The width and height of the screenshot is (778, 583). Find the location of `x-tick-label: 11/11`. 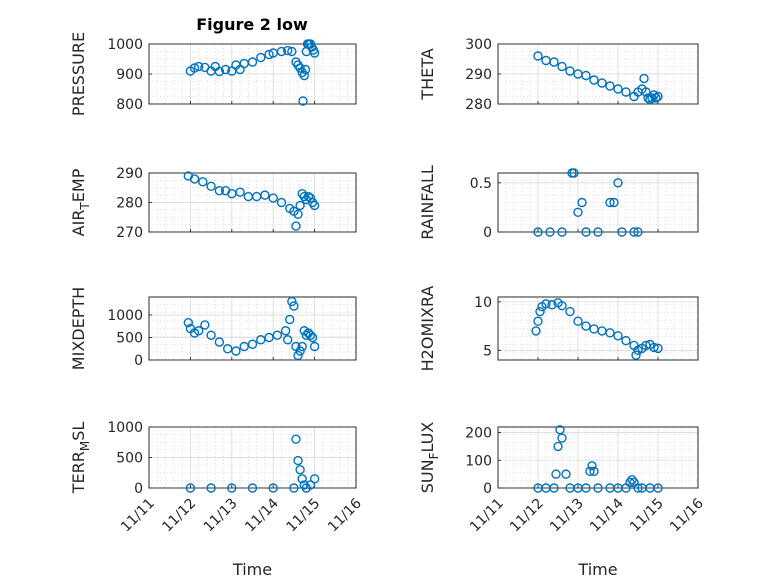

x-tick-label: 11/11 is located at coordinates (487, 516).